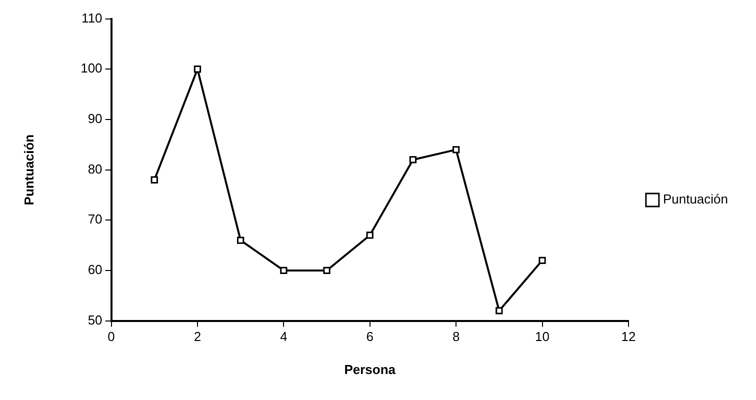 The image size is (756, 400). What do you see at coordinates (370, 336) in the screenshot?
I see `x-tick-label: 6` at bounding box center [370, 336].